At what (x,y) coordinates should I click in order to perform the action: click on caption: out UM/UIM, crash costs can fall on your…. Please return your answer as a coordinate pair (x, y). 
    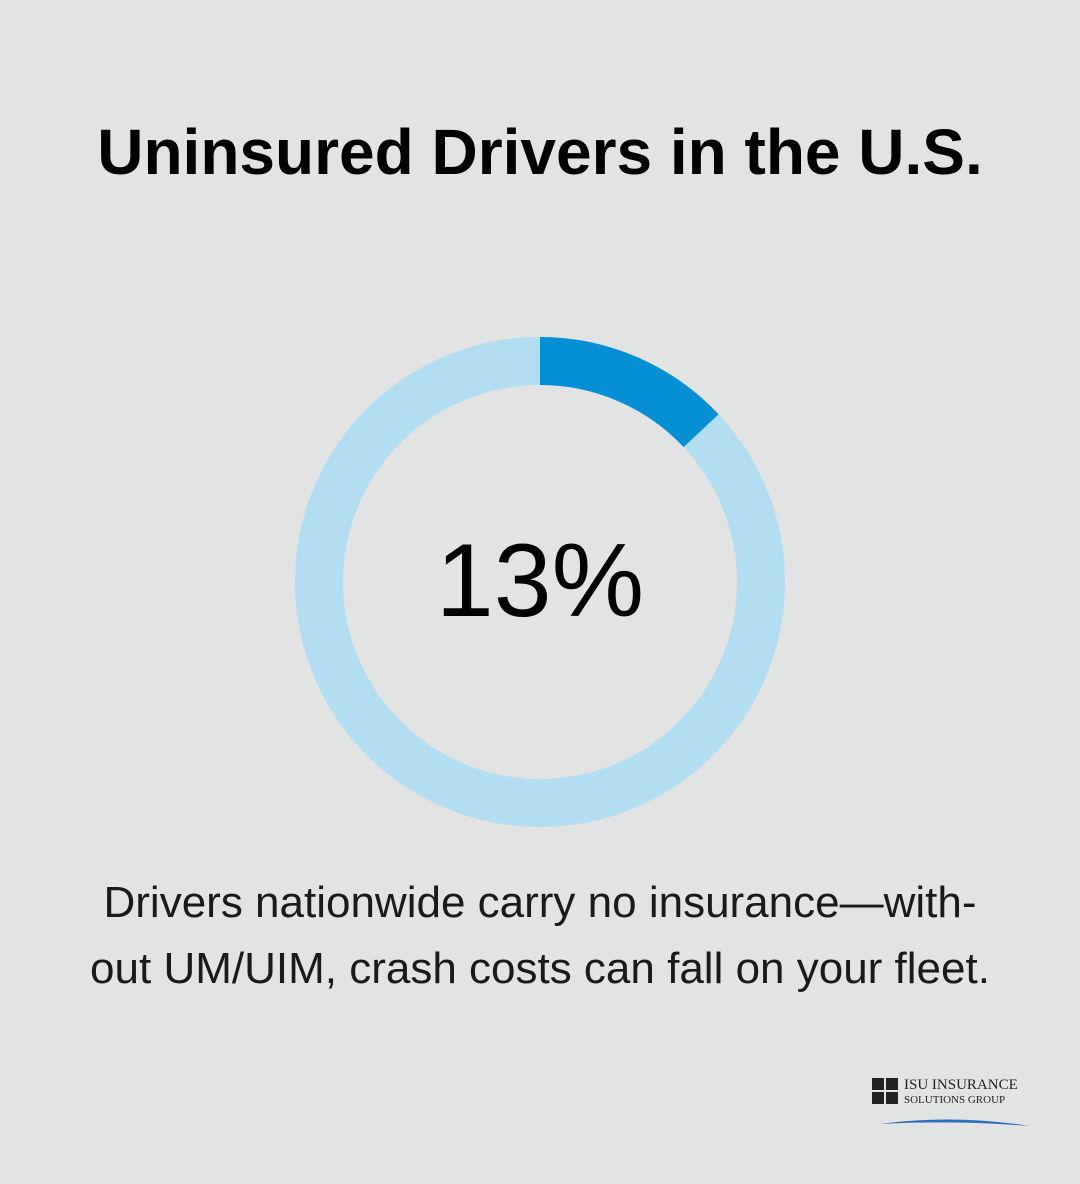
    Looking at the image, I should click on (540, 968).